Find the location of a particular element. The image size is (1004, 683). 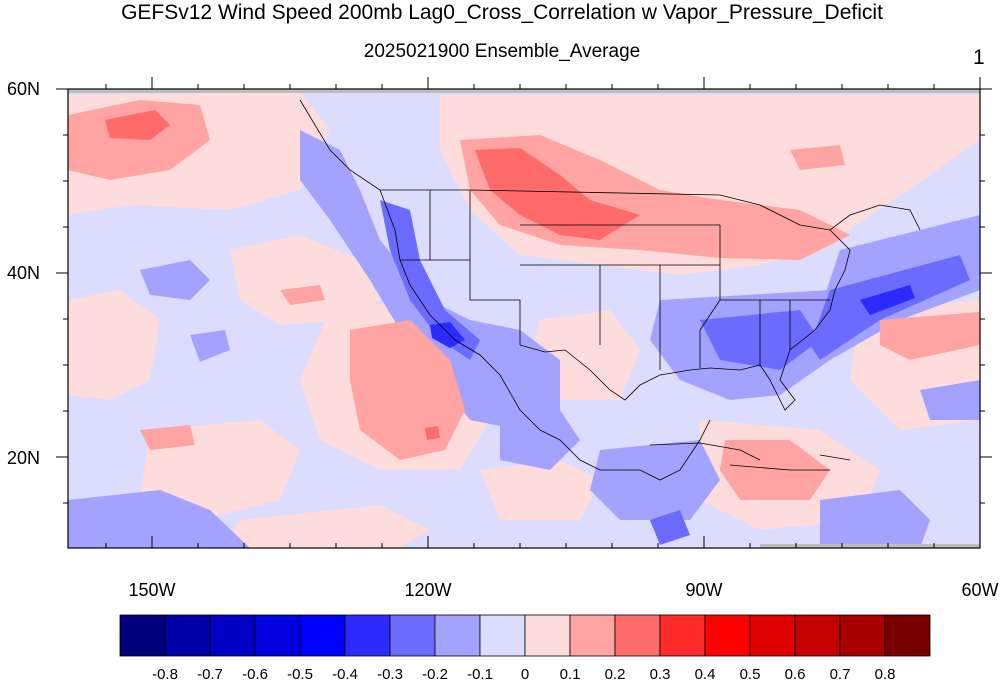

colorbar-label: 0.4 is located at coordinates (705, 674).